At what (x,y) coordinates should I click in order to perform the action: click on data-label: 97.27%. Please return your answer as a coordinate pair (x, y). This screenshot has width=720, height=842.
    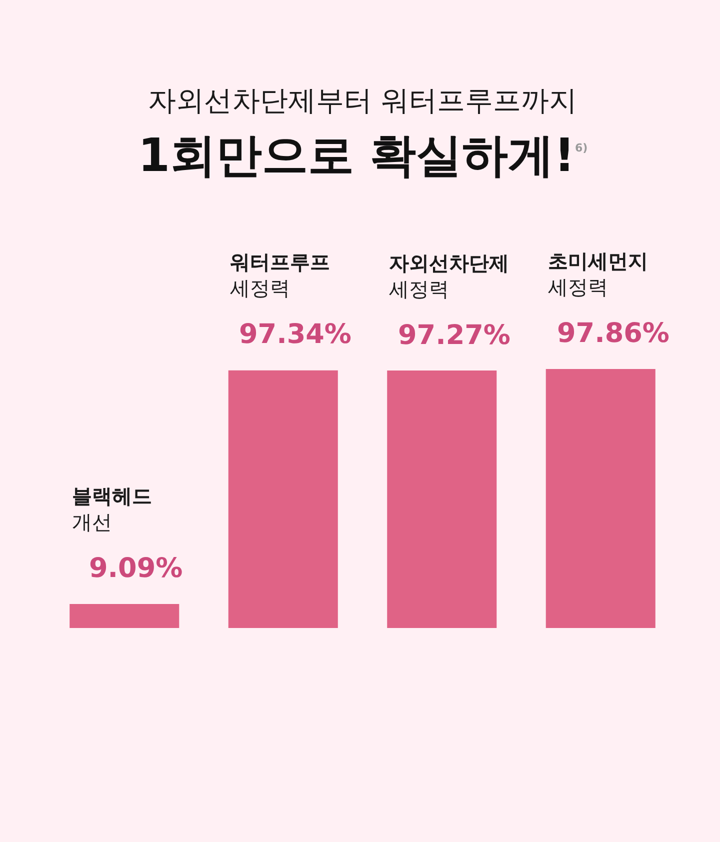
    Looking at the image, I should click on (454, 335).